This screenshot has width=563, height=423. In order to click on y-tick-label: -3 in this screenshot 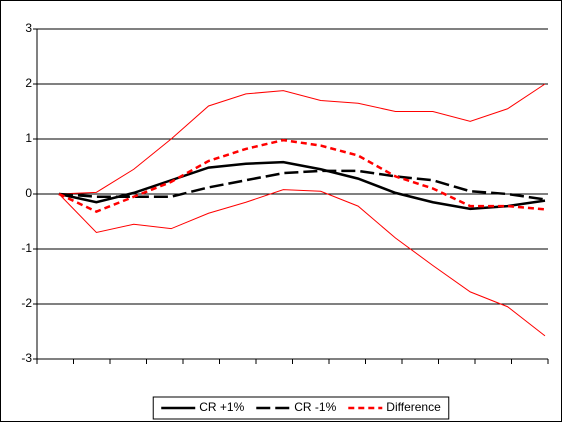, I will do `click(26, 358)`.